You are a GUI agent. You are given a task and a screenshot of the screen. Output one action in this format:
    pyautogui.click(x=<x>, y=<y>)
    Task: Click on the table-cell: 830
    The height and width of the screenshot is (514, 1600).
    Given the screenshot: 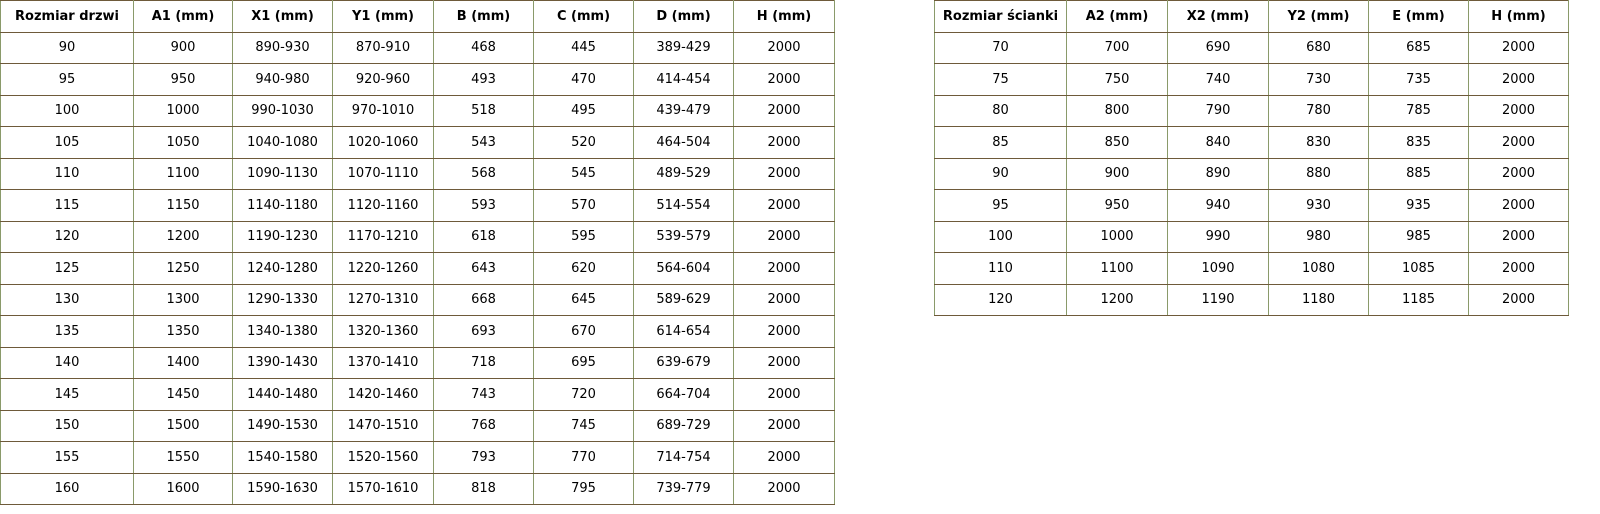 What is the action you would take?
    pyautogui.click(x=1318, y=142)
    